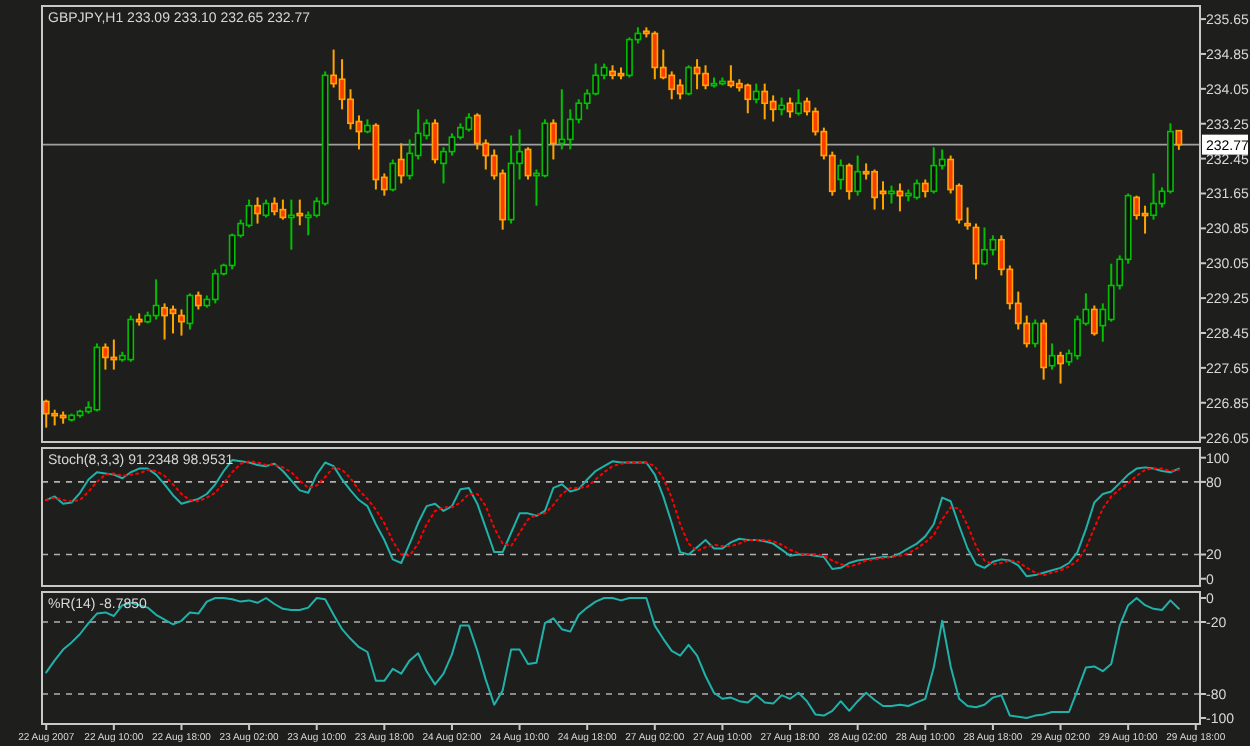  What do you see at coordinates (612, 658) in the screenshot?
I see `line-series` at bounding box center [612, 658].